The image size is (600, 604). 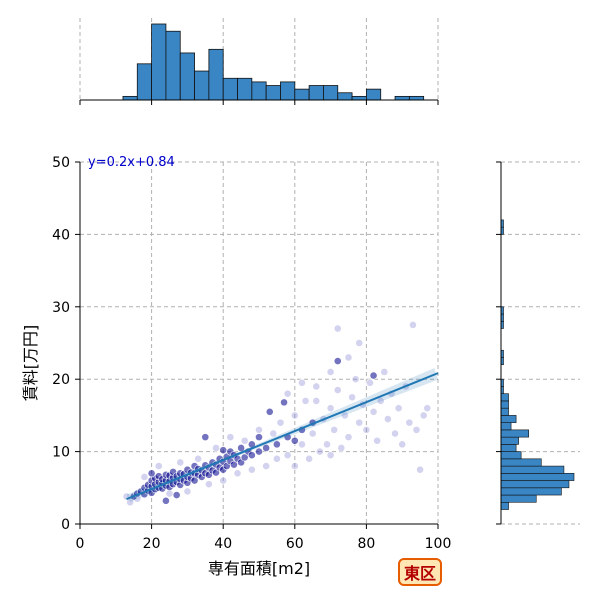 I want to click on y-tick-label: 40, so click(x=61, y=235).